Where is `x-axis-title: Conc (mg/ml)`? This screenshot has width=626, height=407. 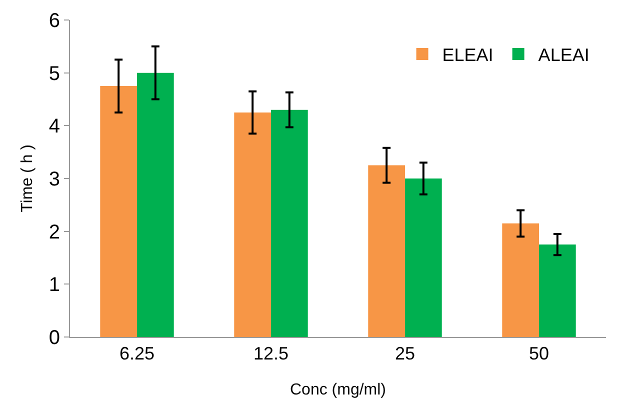
x-axis-title: Conc (mg/ml) is located at coordinates (338, 389).